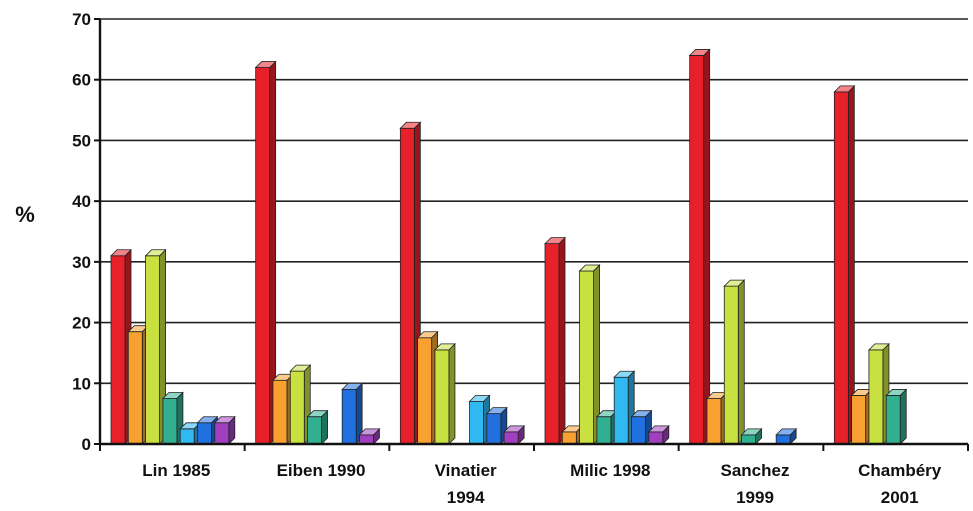 This screenshot has width=973, height=511. What do you see at coordinates (81, 323) in the screenshot?
I see `y-tick-label: 20` at bounding box center [81, 323].